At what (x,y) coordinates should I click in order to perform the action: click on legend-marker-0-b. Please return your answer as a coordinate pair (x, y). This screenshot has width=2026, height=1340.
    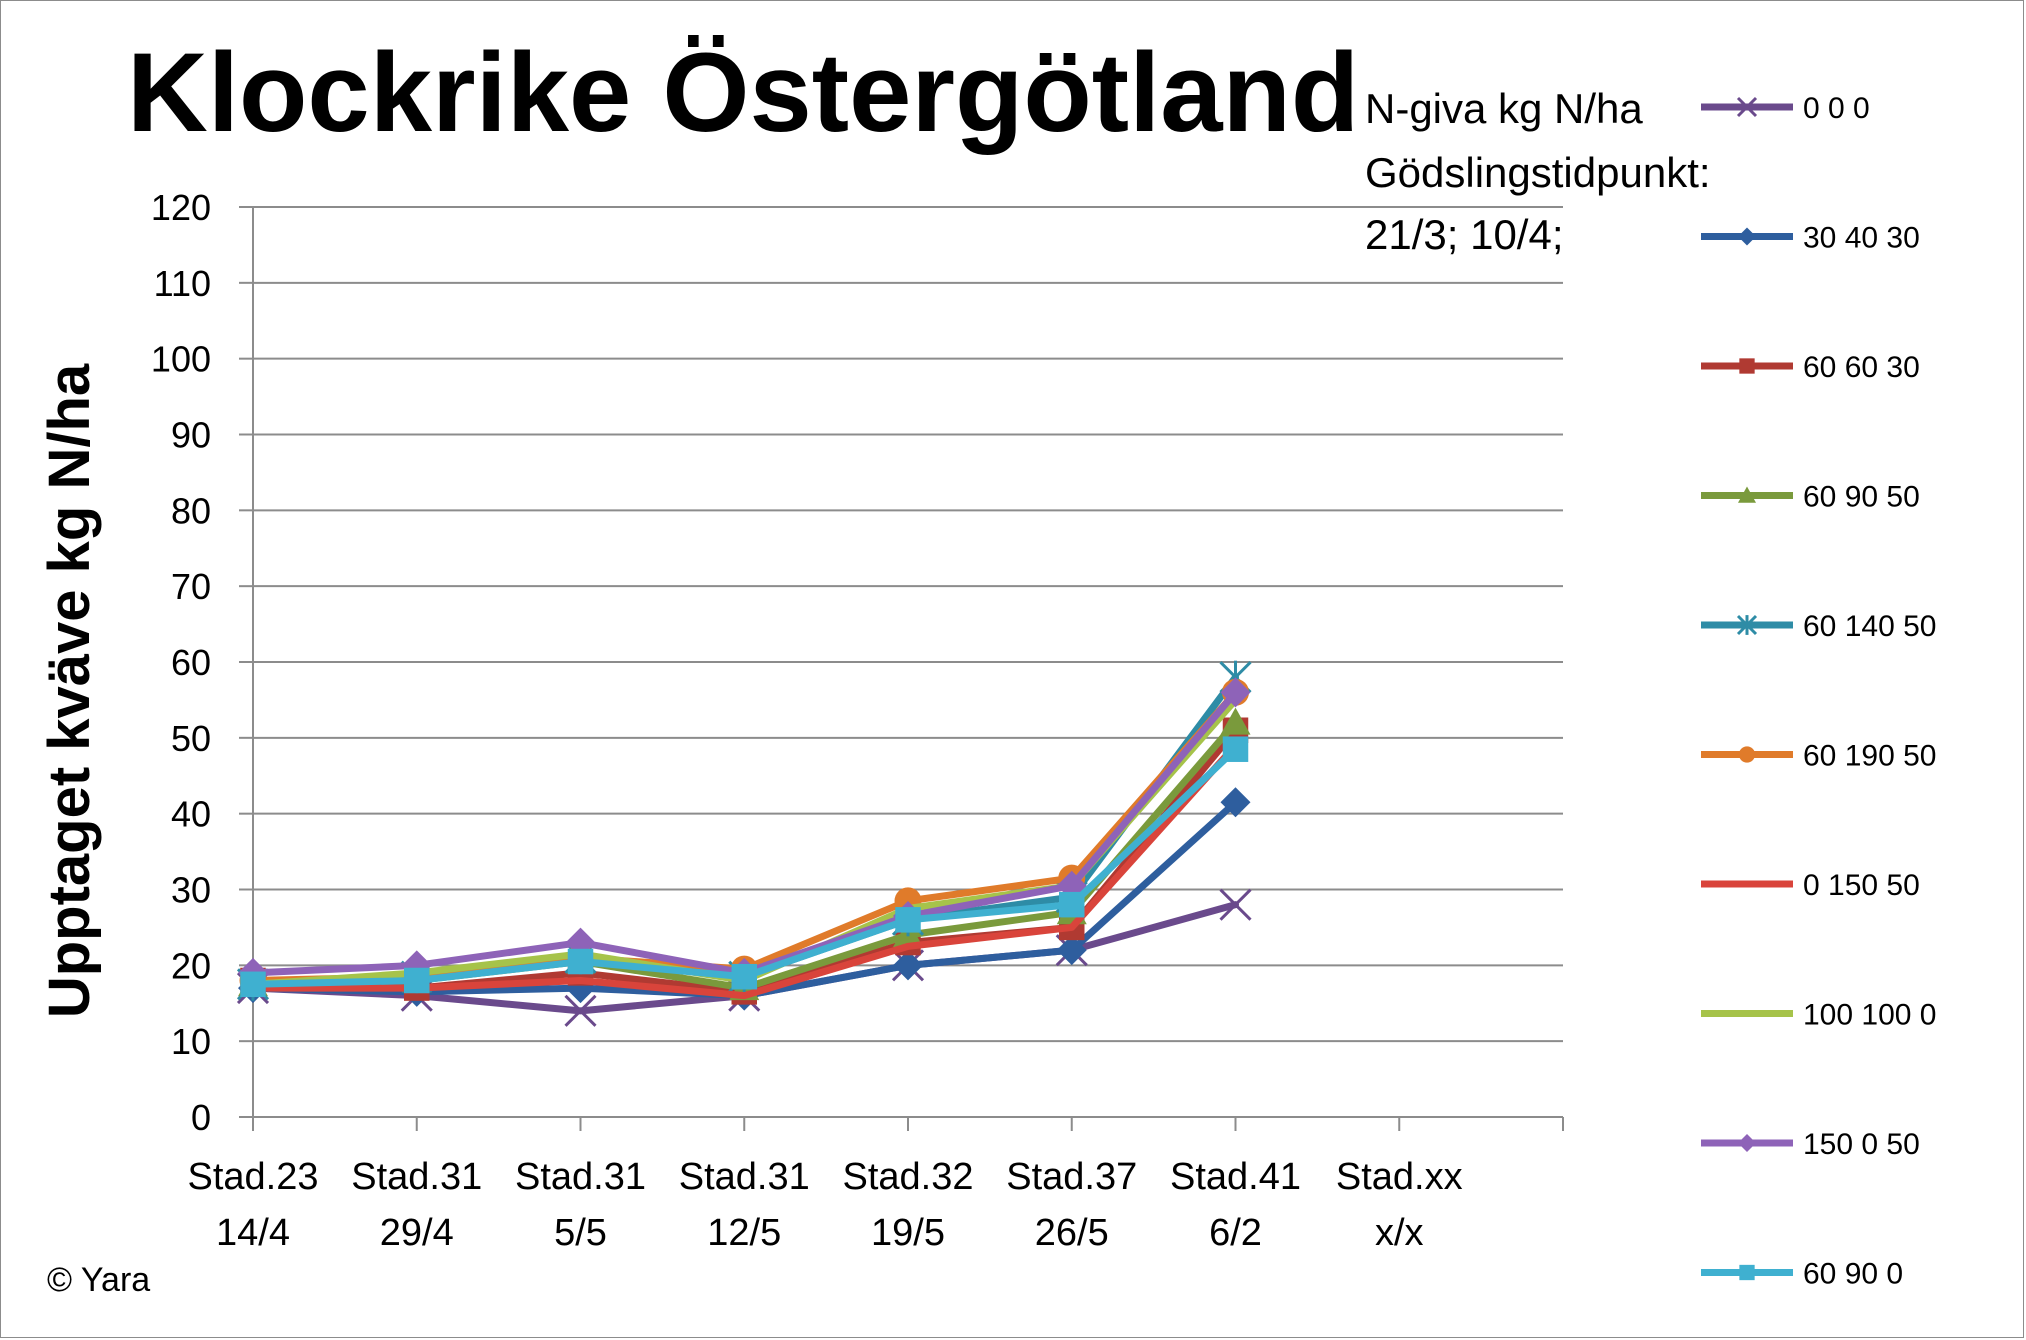
    Looking at the image, I should click on (1747, 107).